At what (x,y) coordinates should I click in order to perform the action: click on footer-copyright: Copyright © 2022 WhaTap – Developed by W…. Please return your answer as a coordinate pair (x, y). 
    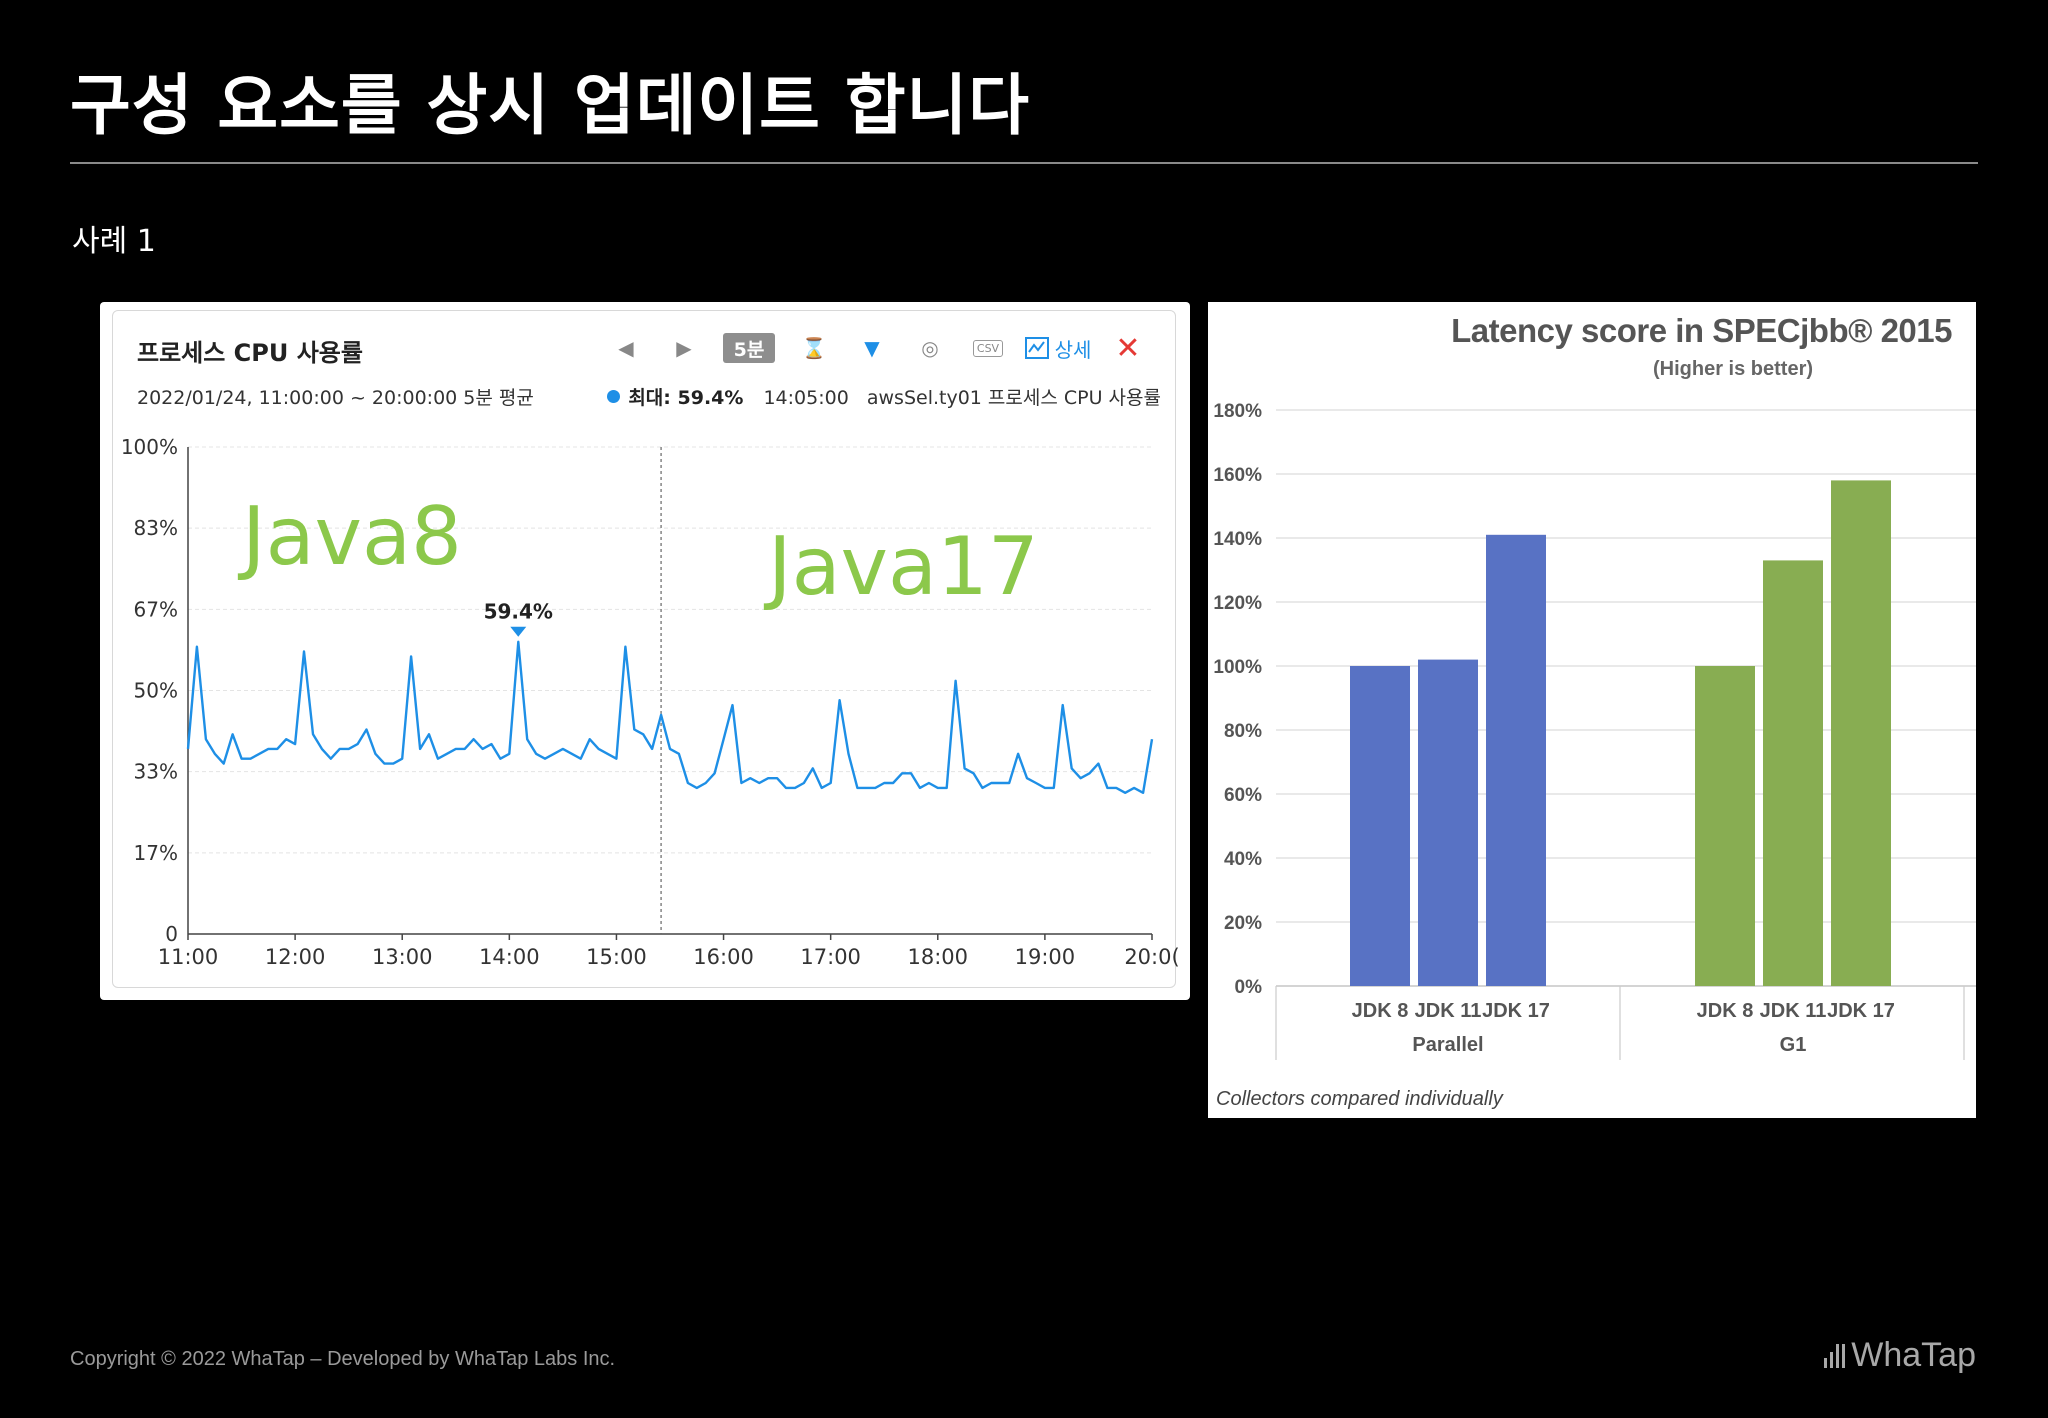
    Looking at the image, I should click on (343, 1359).